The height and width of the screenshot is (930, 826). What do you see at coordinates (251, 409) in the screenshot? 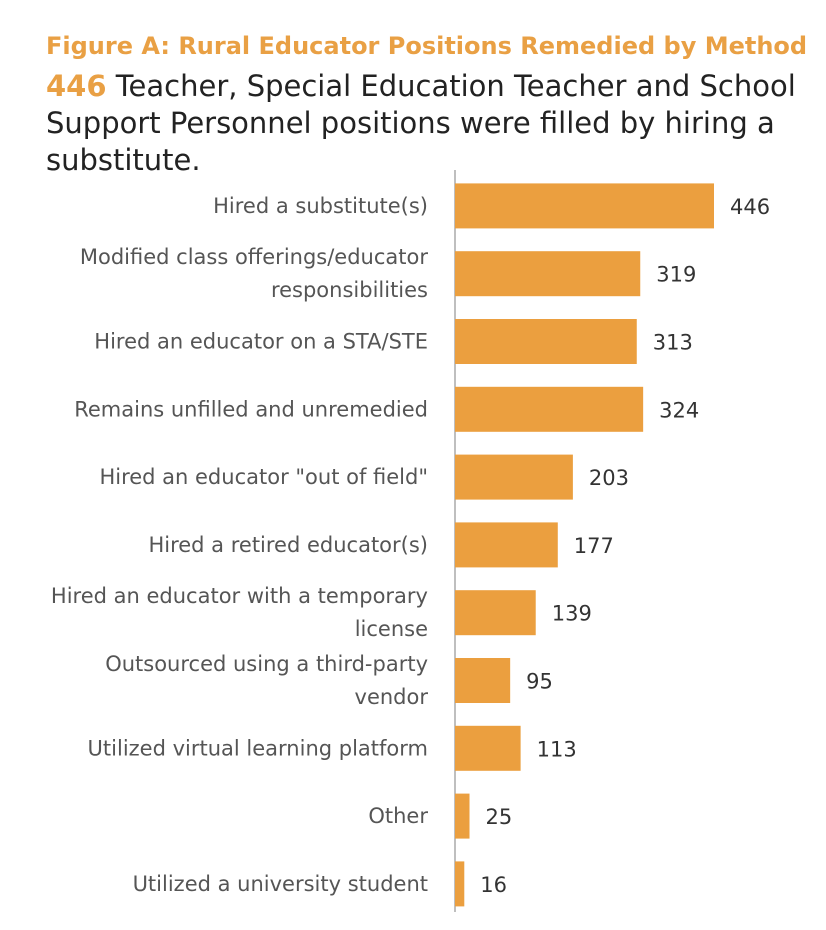
I see `category-label: Remains unfilled and unremedied` at bounding box center [251, 409].